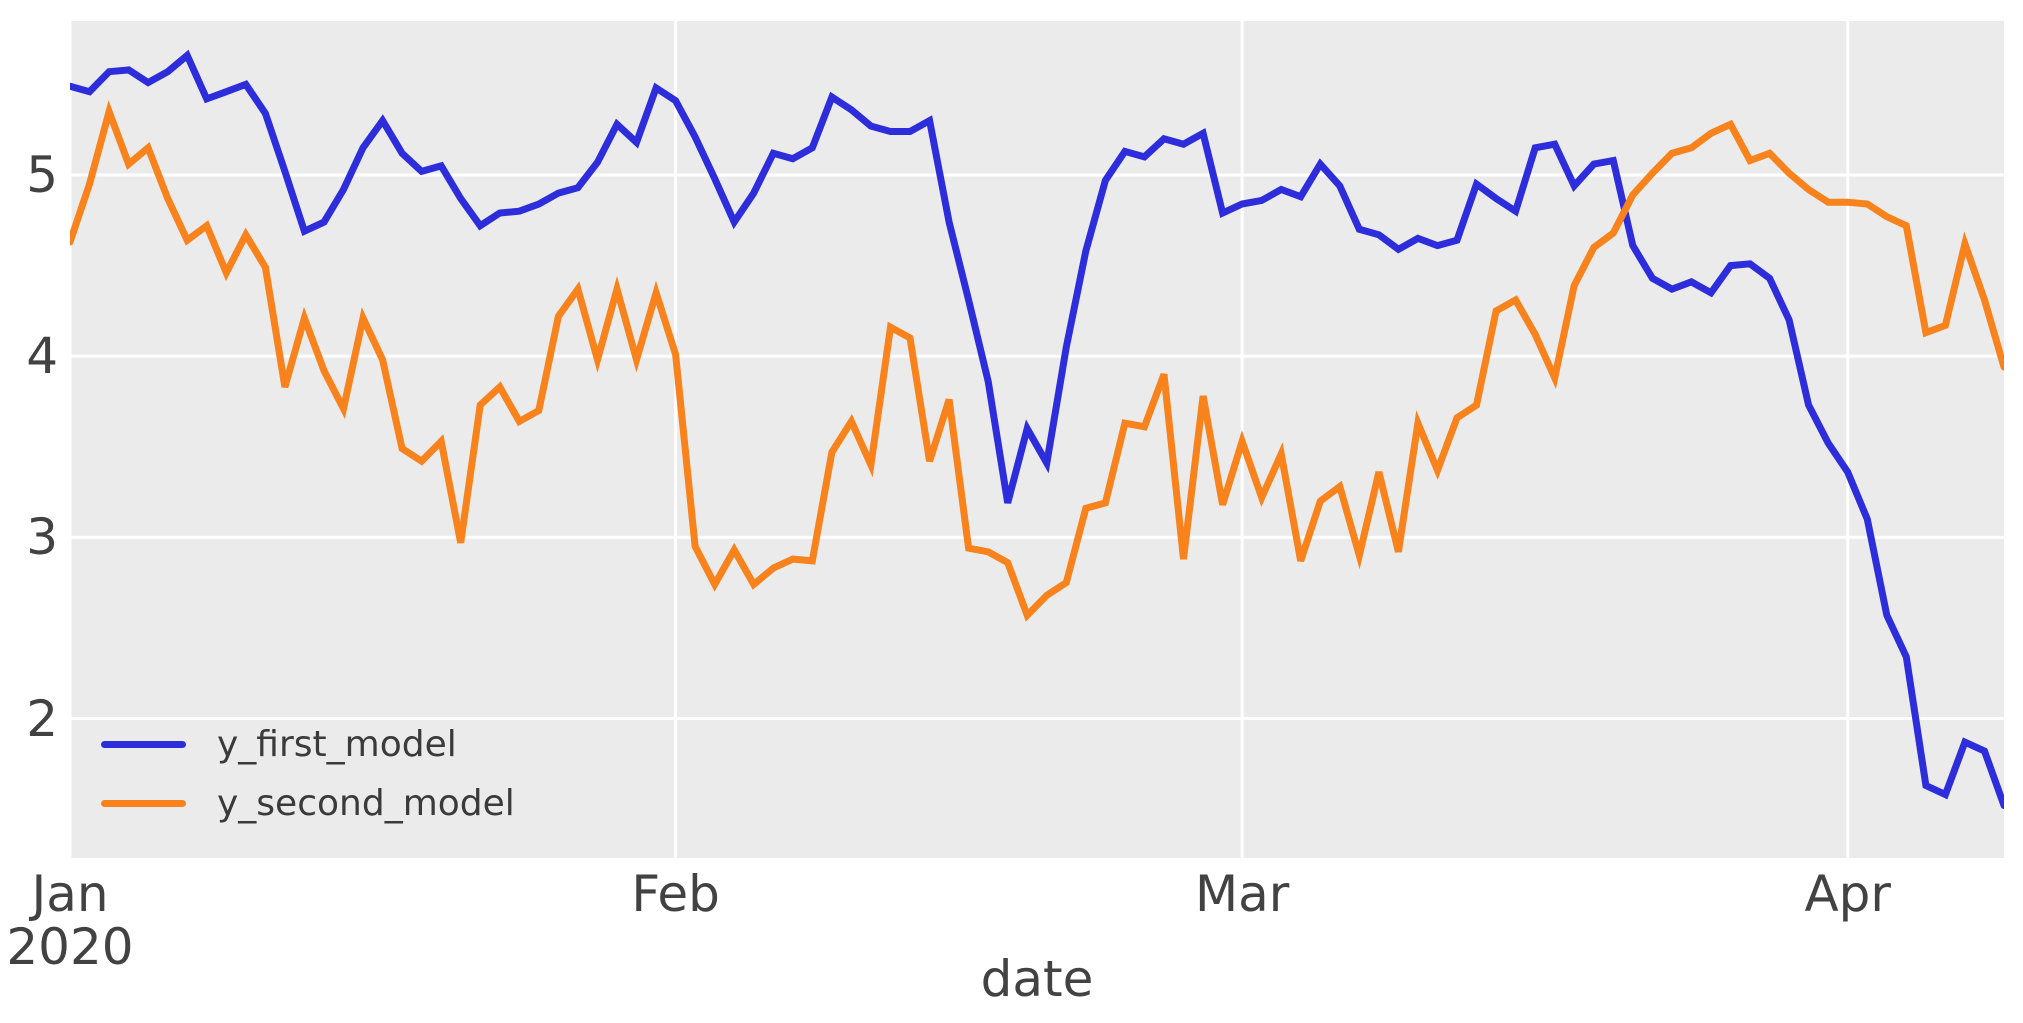 The image size is (2023, 1023). Describe the element at coordinates (70, 920) in the screenshot. I see `x-tick-label: Jan 2020` at that location.